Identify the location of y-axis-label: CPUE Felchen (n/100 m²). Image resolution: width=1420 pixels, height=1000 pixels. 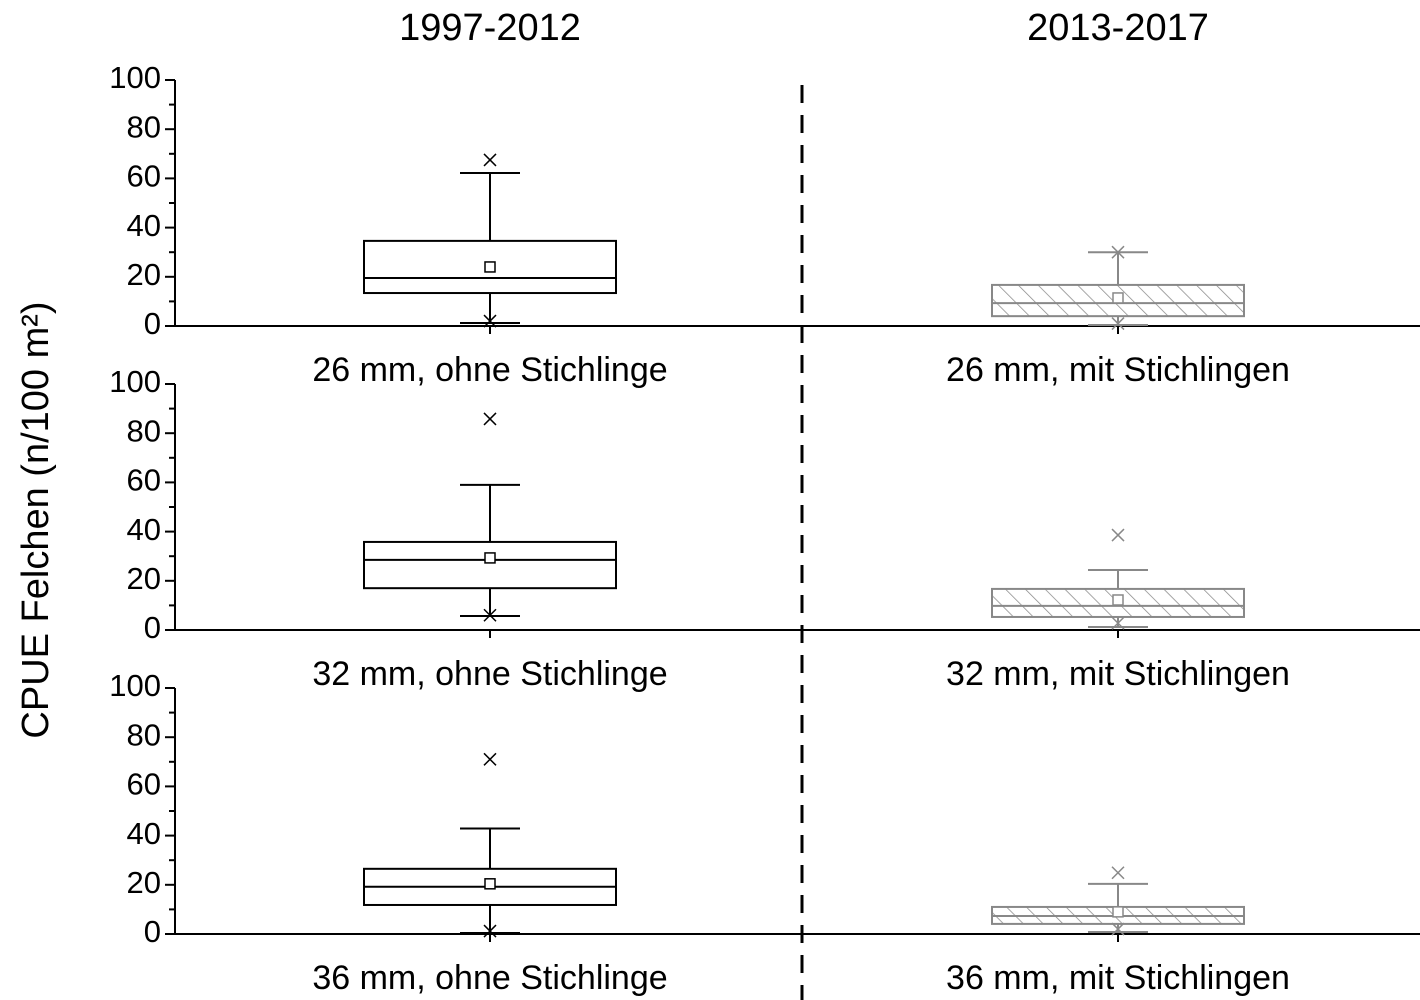
(36, 519).